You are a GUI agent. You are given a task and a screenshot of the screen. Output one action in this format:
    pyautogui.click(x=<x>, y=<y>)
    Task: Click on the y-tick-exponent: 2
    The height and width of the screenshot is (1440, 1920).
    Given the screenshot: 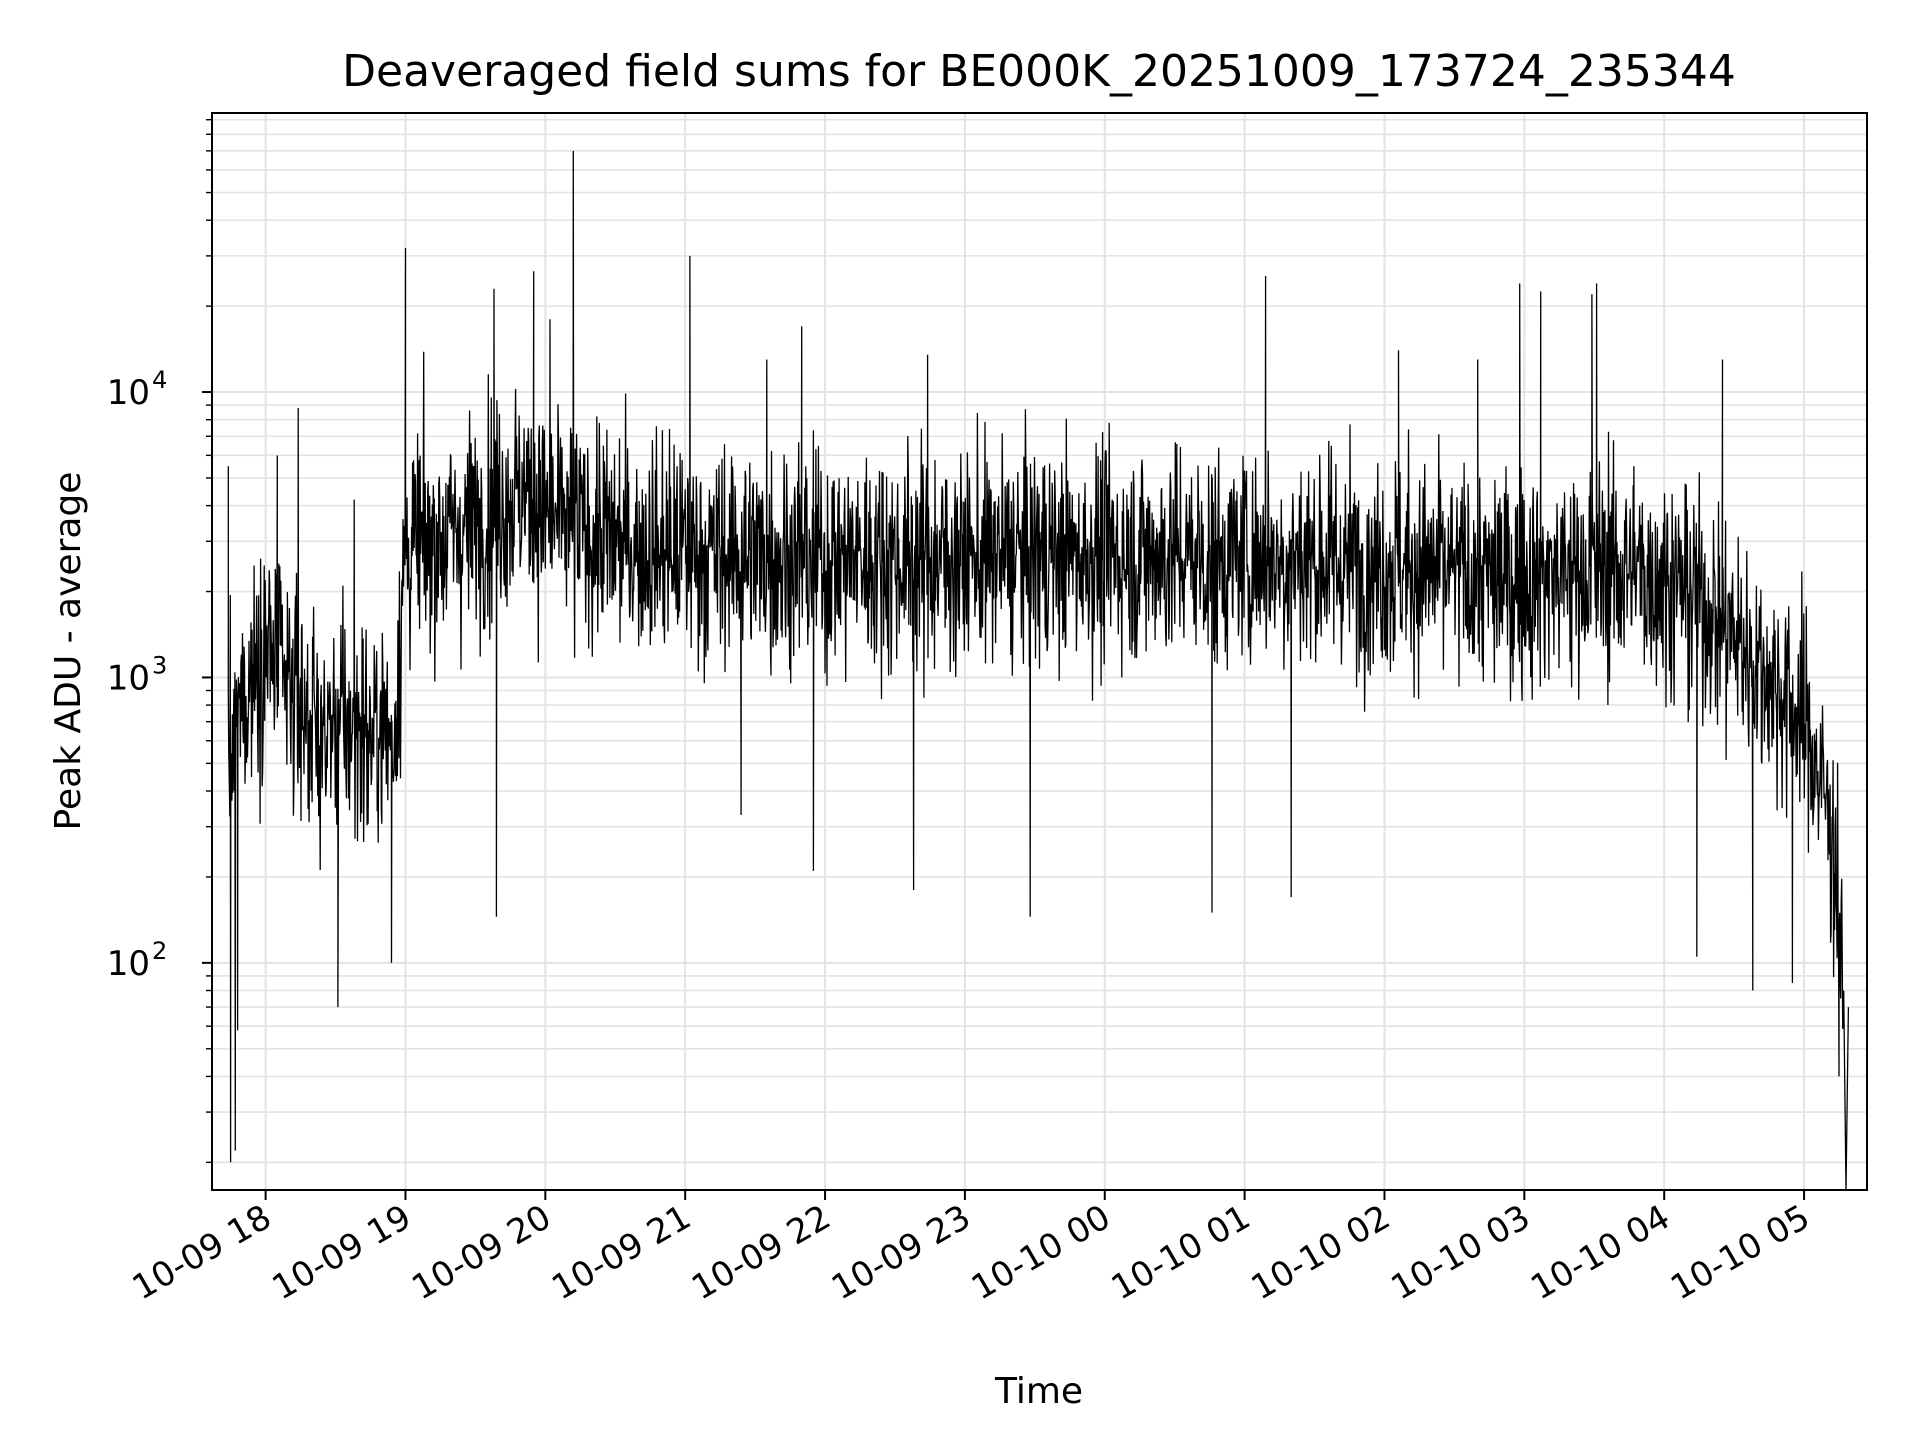 What is the action you would take?
    pyautogui.click(x=159, y=951)
    